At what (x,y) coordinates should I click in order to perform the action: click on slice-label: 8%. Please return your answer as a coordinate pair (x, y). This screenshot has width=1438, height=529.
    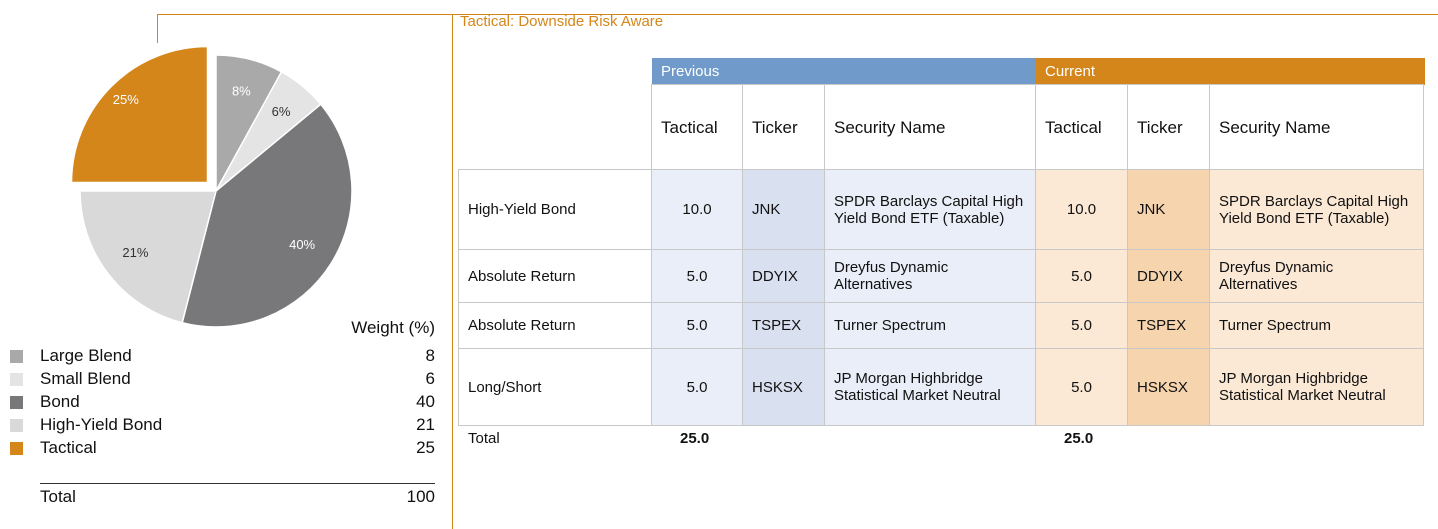
    Looking at the image, I should click on (241, 91).